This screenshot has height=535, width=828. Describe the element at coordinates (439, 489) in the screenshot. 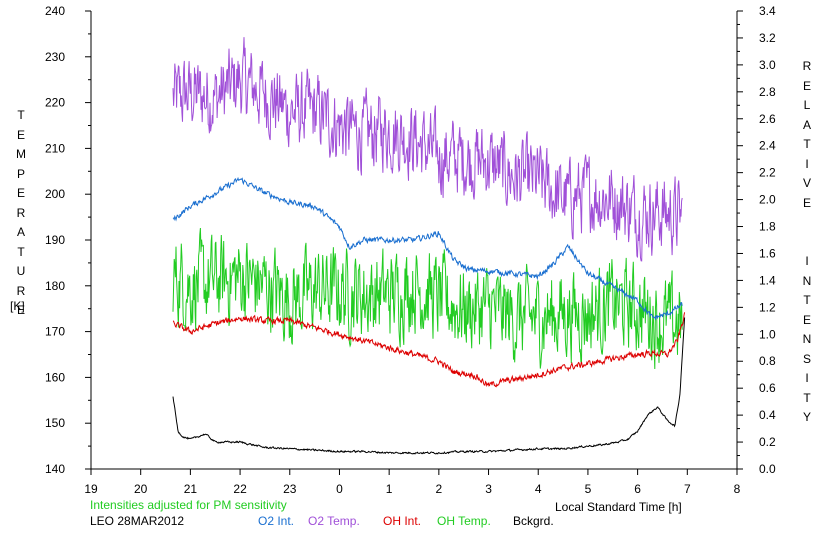

I see `x-tick-label: 2` at that location.